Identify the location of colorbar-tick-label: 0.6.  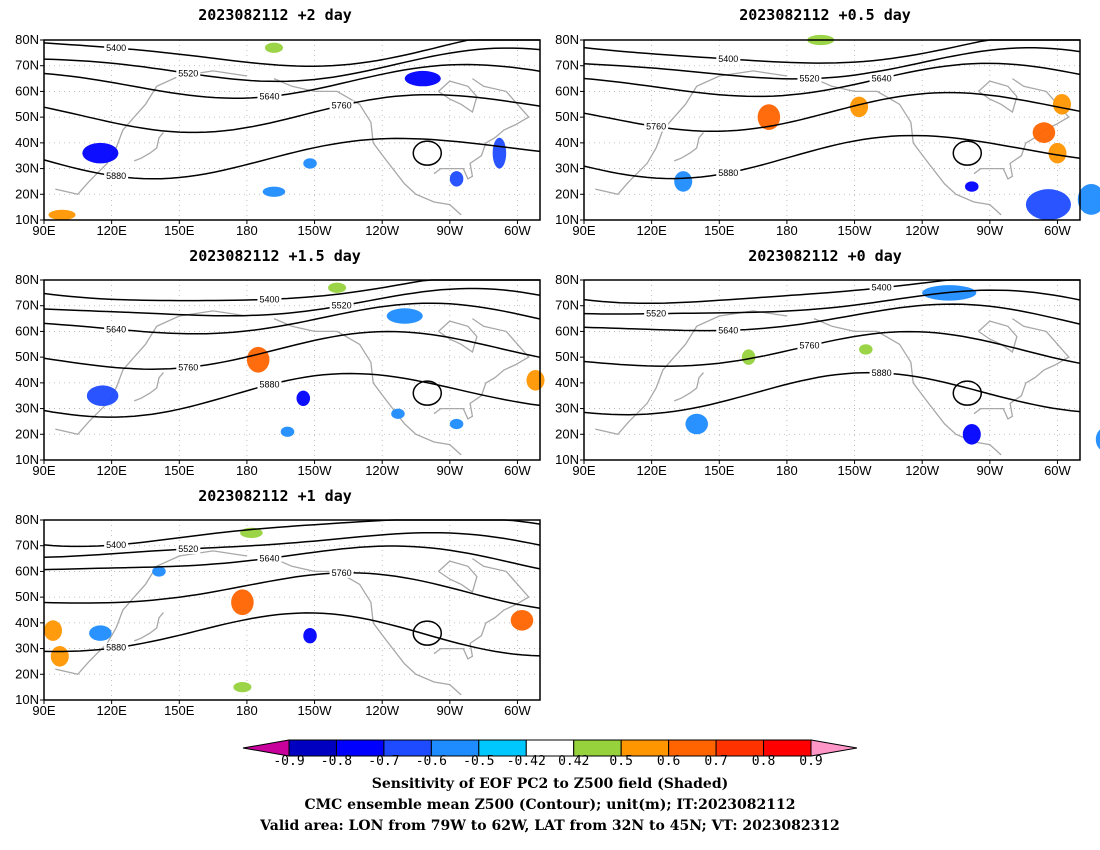
(668, 761).